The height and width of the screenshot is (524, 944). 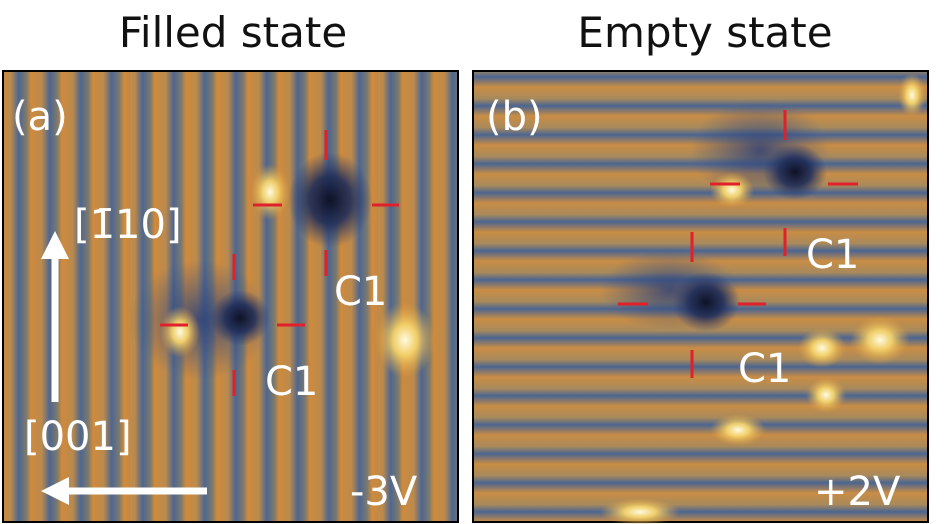 What do you see at coordinates (40, 117) in the screenshot?
I see `panel-label: (a)` at bounding box center [40, 117].